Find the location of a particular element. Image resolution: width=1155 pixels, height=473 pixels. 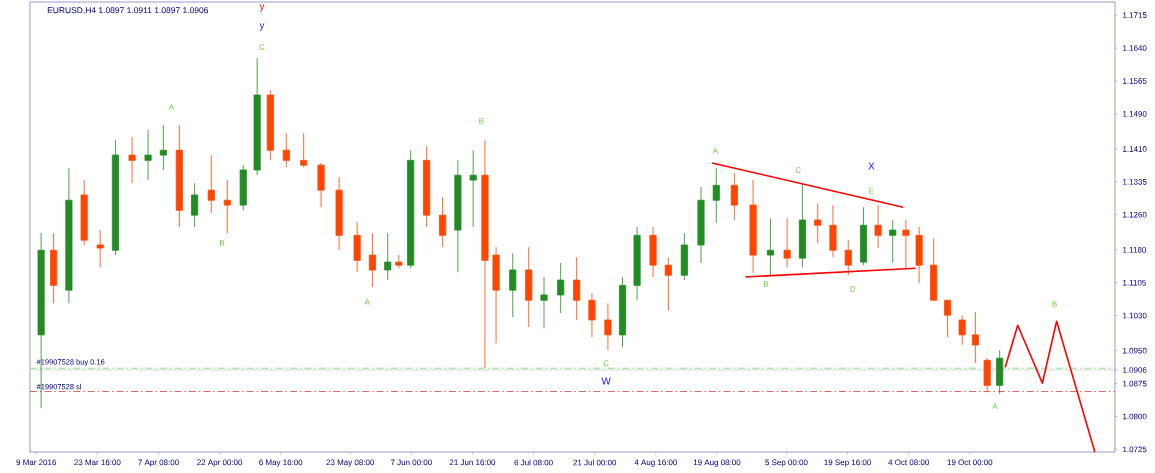

text: EURUSD,H4 1.0897 1.0911 1.0897 1.0906 is located at coordinates (128, 11).